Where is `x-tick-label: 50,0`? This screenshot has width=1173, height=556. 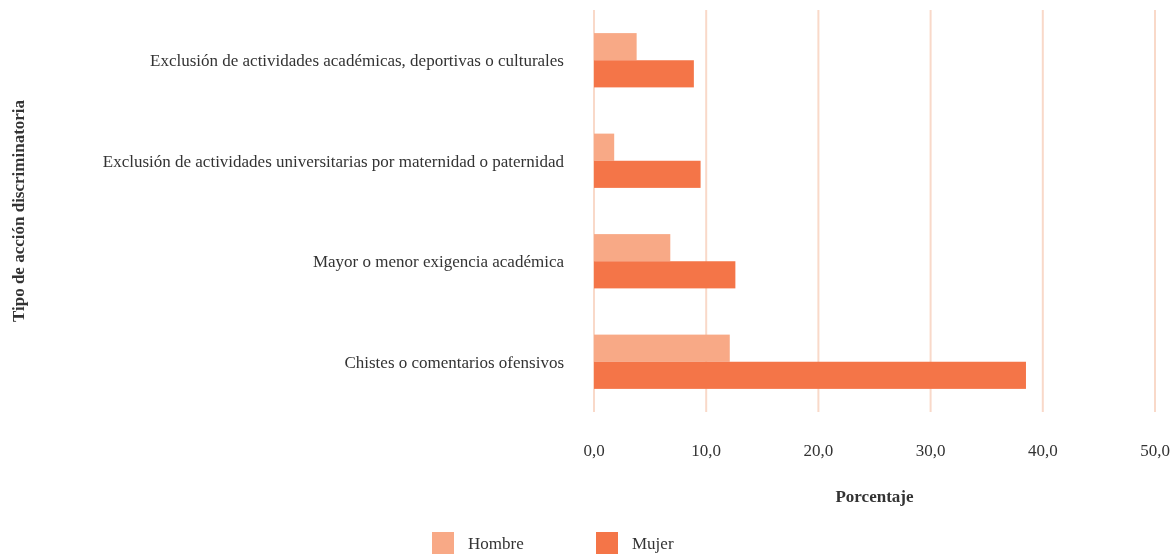 x-tick-label: 50,0 is located at coordinates (1155, 450).